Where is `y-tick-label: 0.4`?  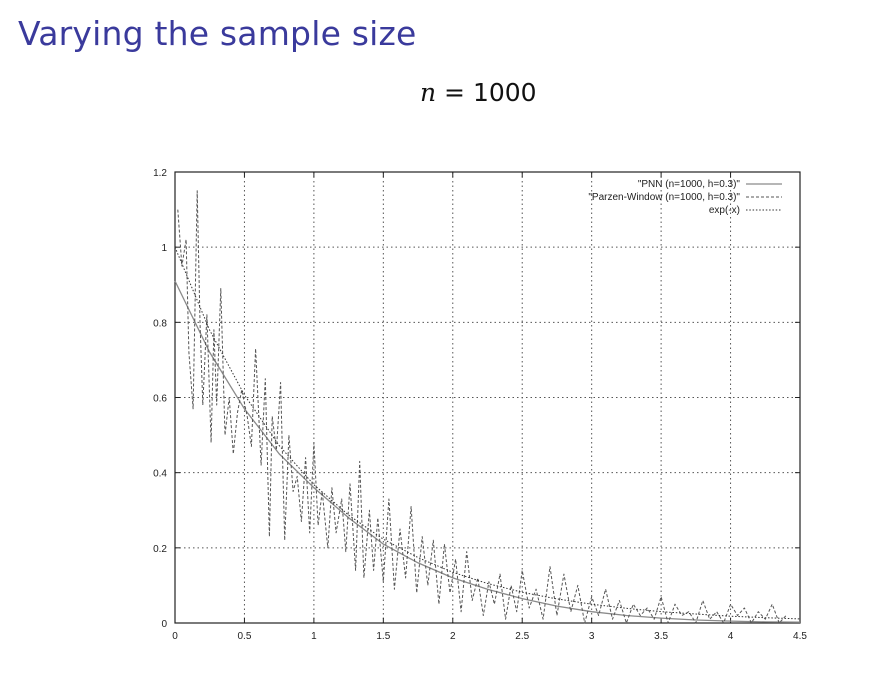 y-tick-label: 0.4 is located at coordinates (160, 474).